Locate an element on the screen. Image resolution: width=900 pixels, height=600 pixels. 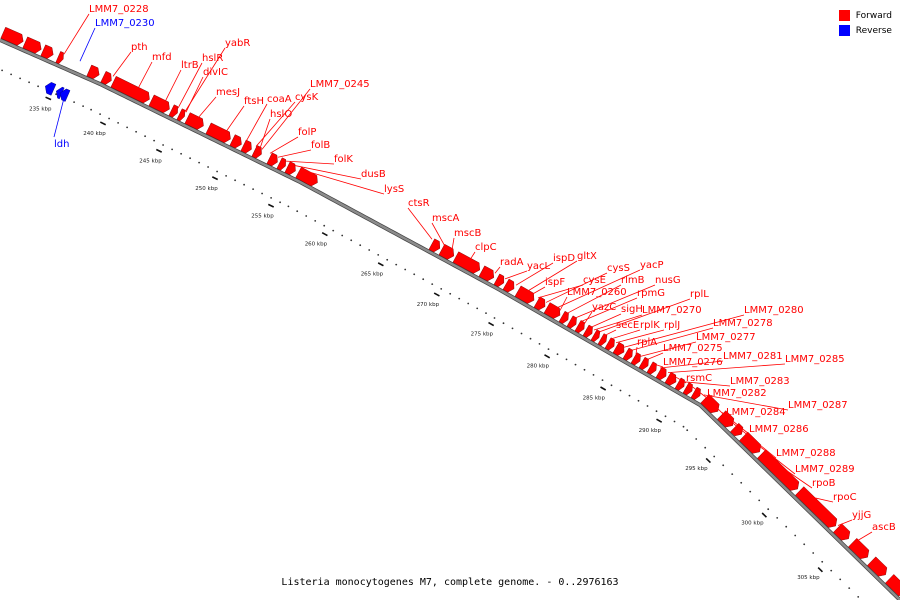
gene-label-ltrb: ltrB is located at coordinates (190, 65).